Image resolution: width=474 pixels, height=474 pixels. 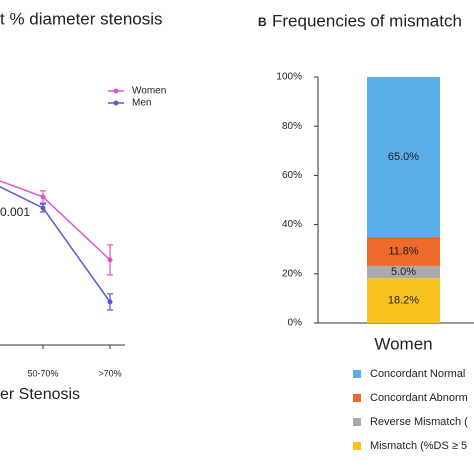 I want to click on value-label: 11.8%, so click(x=403, y=251).